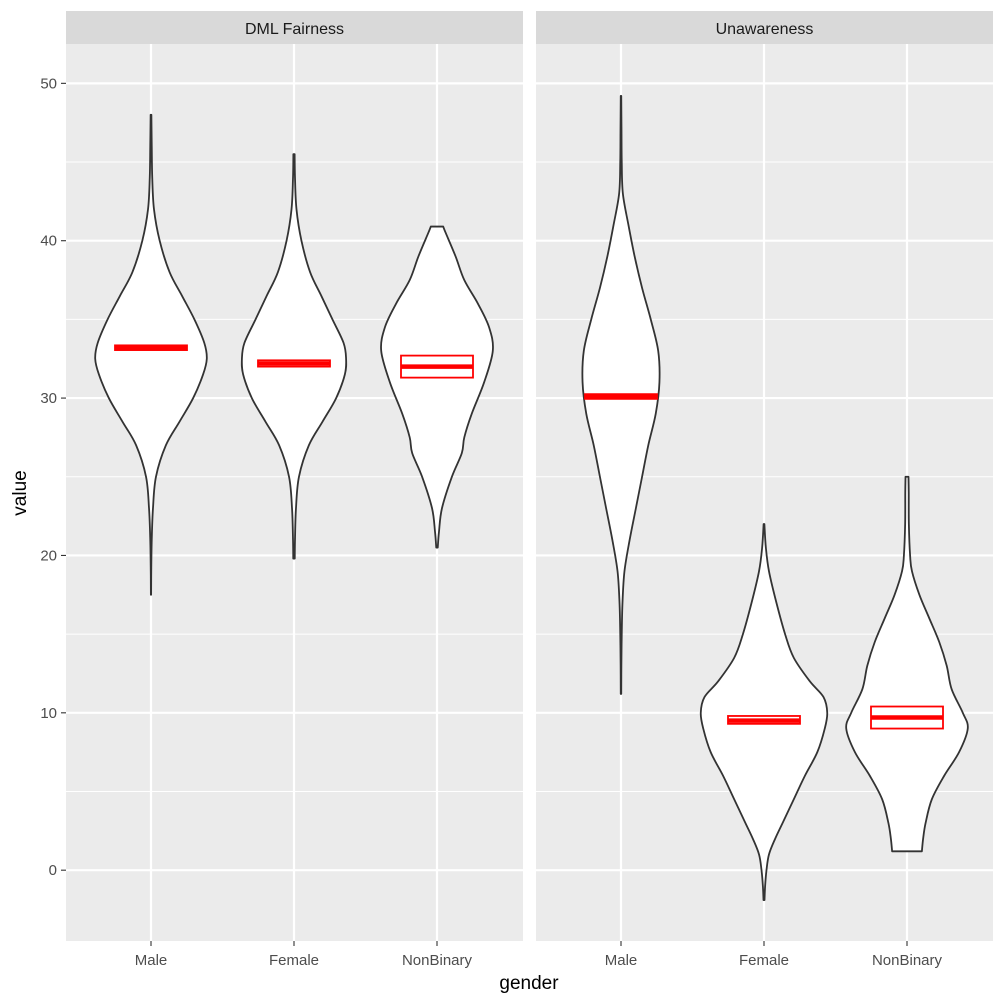 Image resolution: width=1008 pixels, height=1008 pixels. I want to click on facet-title: Unawareness, so click(765, 29).